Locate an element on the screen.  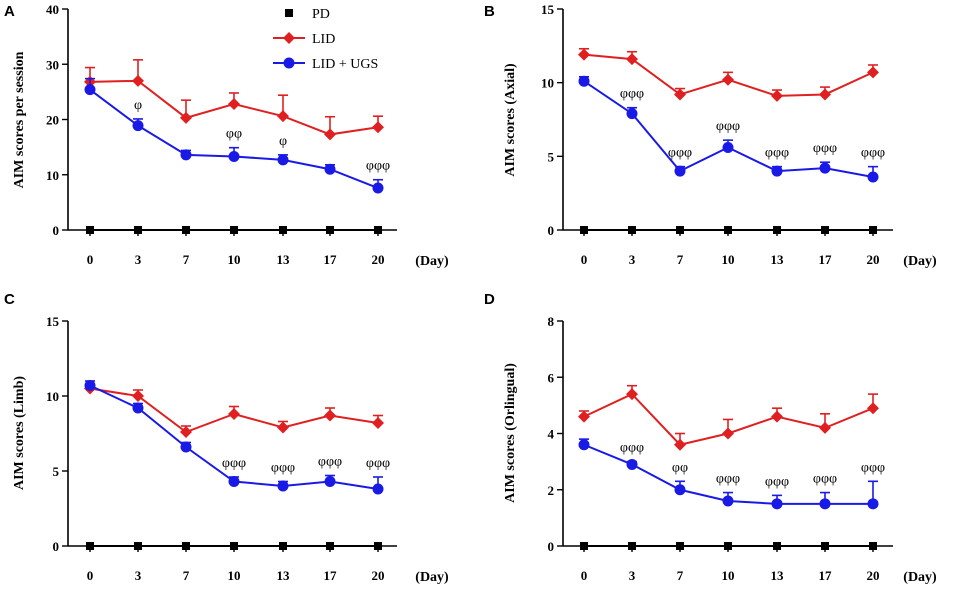
y-axis-title: AIM scores (Orlingual) is located at coordinates (510, 433).